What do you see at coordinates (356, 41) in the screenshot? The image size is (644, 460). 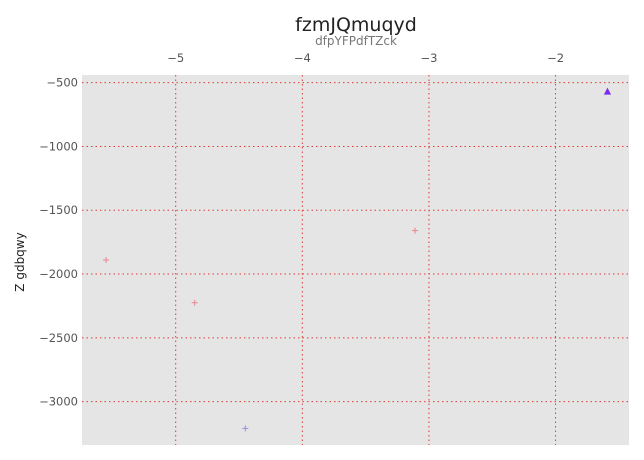 I see `chart-subtitle: dfpYFPdfTZck` at bounding box center [356, 41].